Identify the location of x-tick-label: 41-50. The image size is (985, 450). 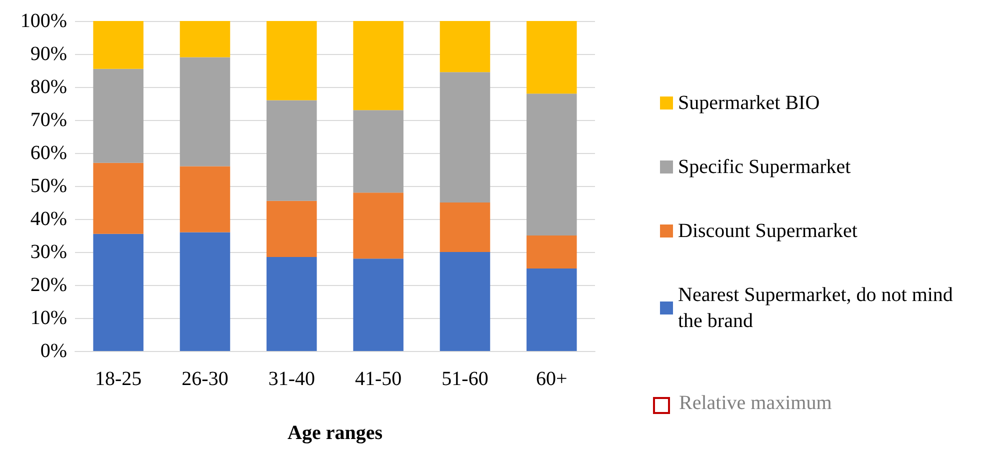
(378, 379).